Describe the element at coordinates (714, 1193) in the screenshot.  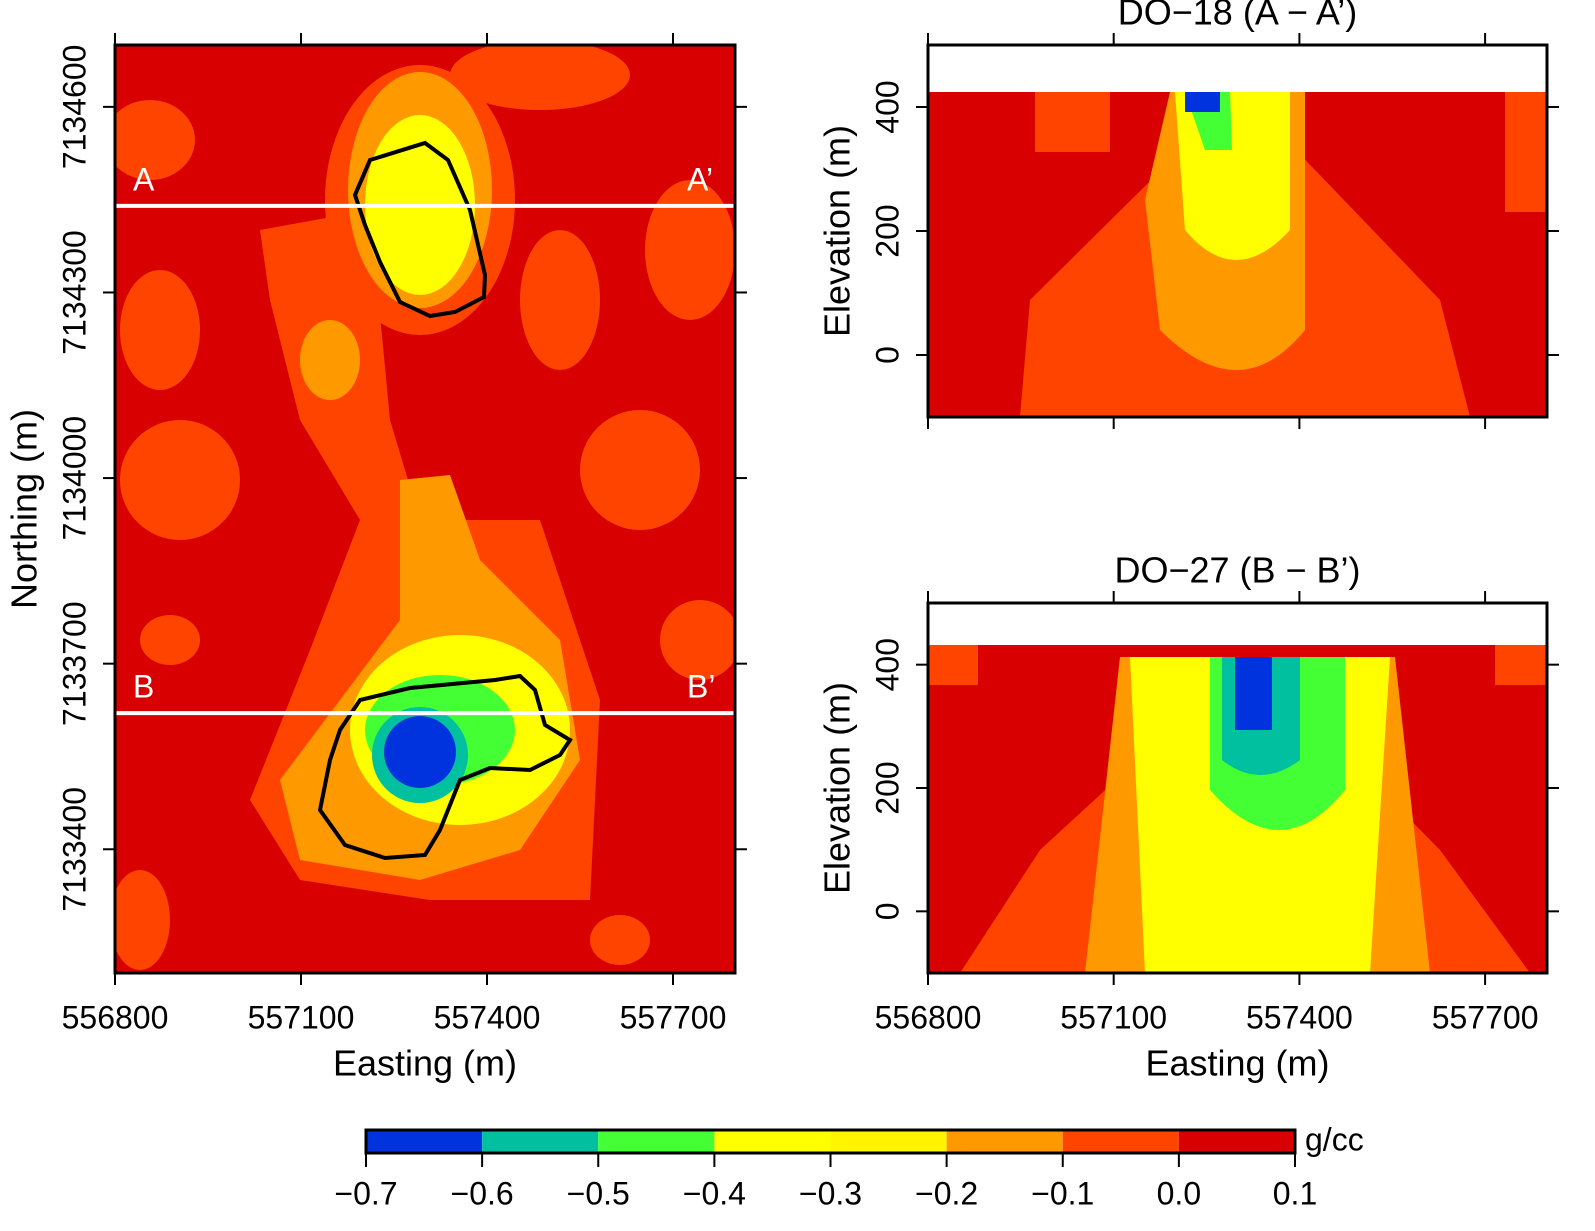
I see `colorbar-tick-label: −0.4` at that location.